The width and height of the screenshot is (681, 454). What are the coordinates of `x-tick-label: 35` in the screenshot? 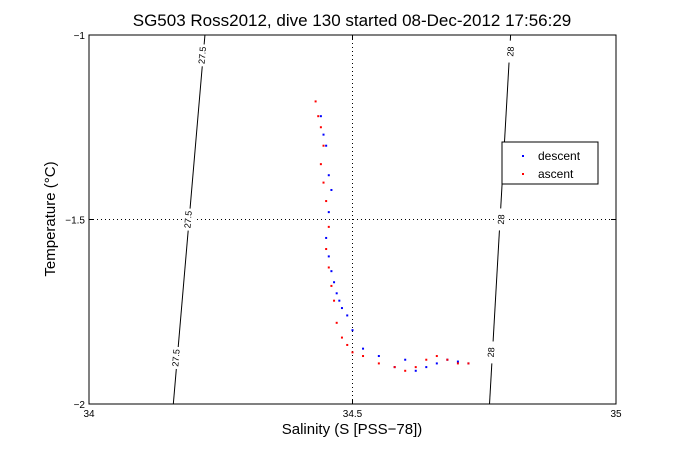 It's located at (616, 414).